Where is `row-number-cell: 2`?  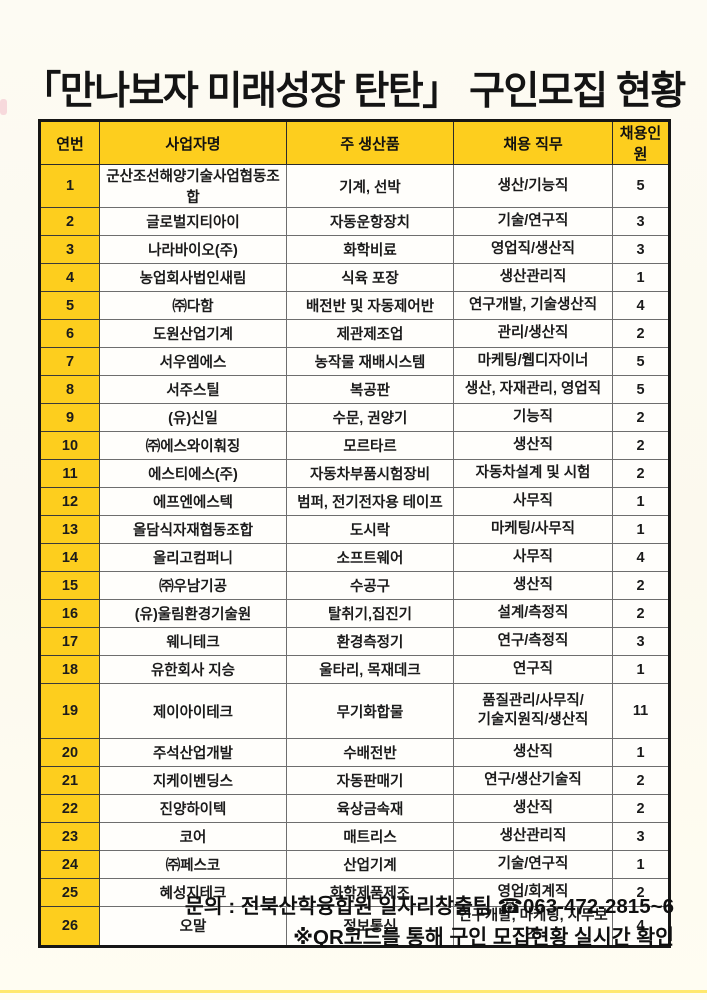 row-number-cell: 2 is located at coordinates (69, 221).